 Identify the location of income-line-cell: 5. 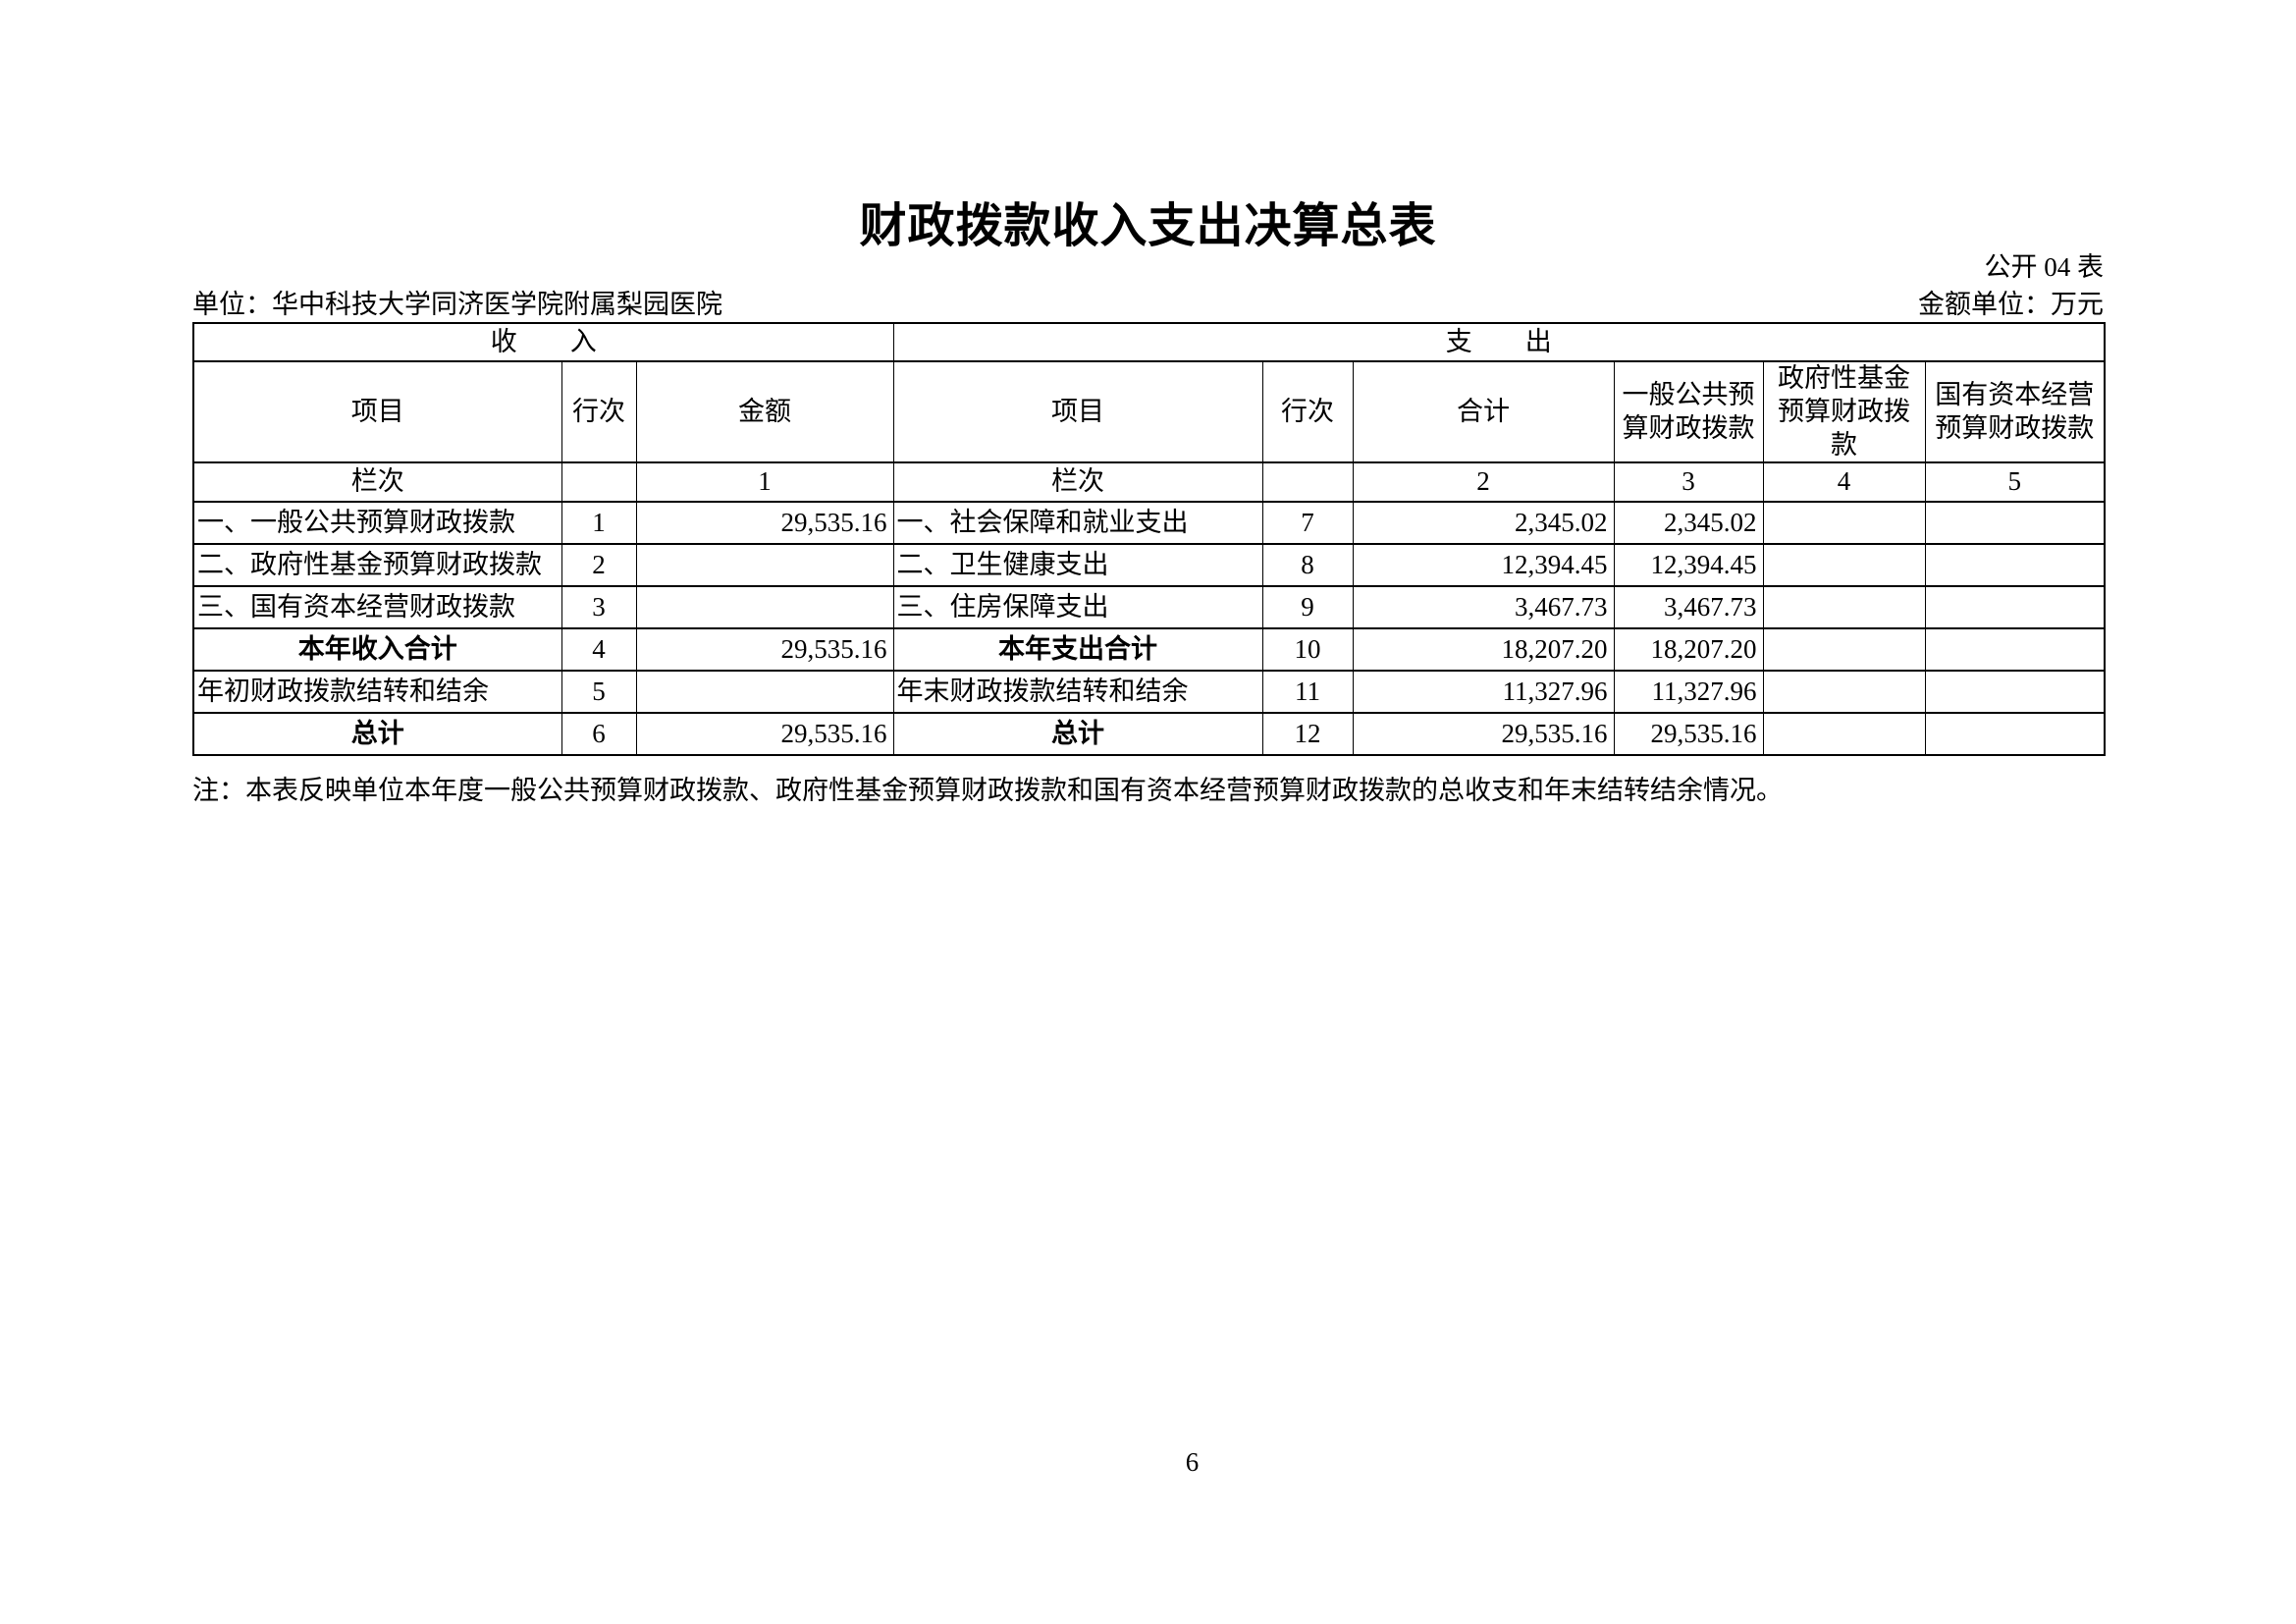
(599, 692).